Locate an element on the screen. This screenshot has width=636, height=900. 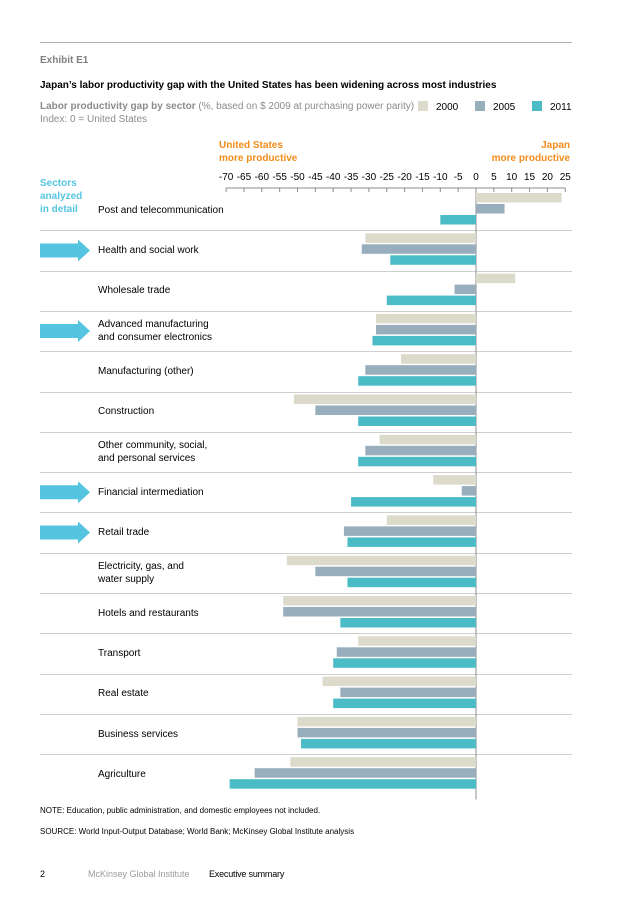
sector-label-line1: Health and social work is located at coordinates (148, 250).